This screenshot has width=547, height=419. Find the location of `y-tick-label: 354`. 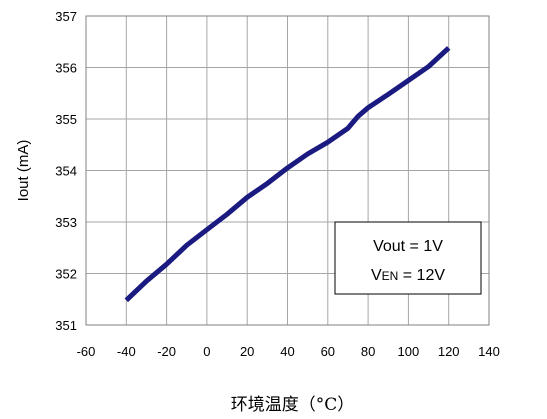

y-tick-label: 354 is located at coordinates (66, 171).